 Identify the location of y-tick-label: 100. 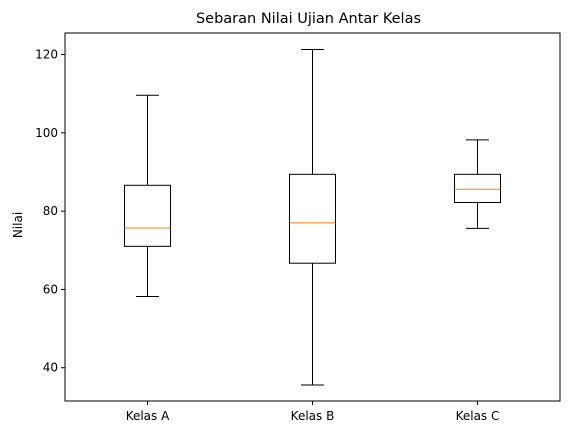
(46, 133).